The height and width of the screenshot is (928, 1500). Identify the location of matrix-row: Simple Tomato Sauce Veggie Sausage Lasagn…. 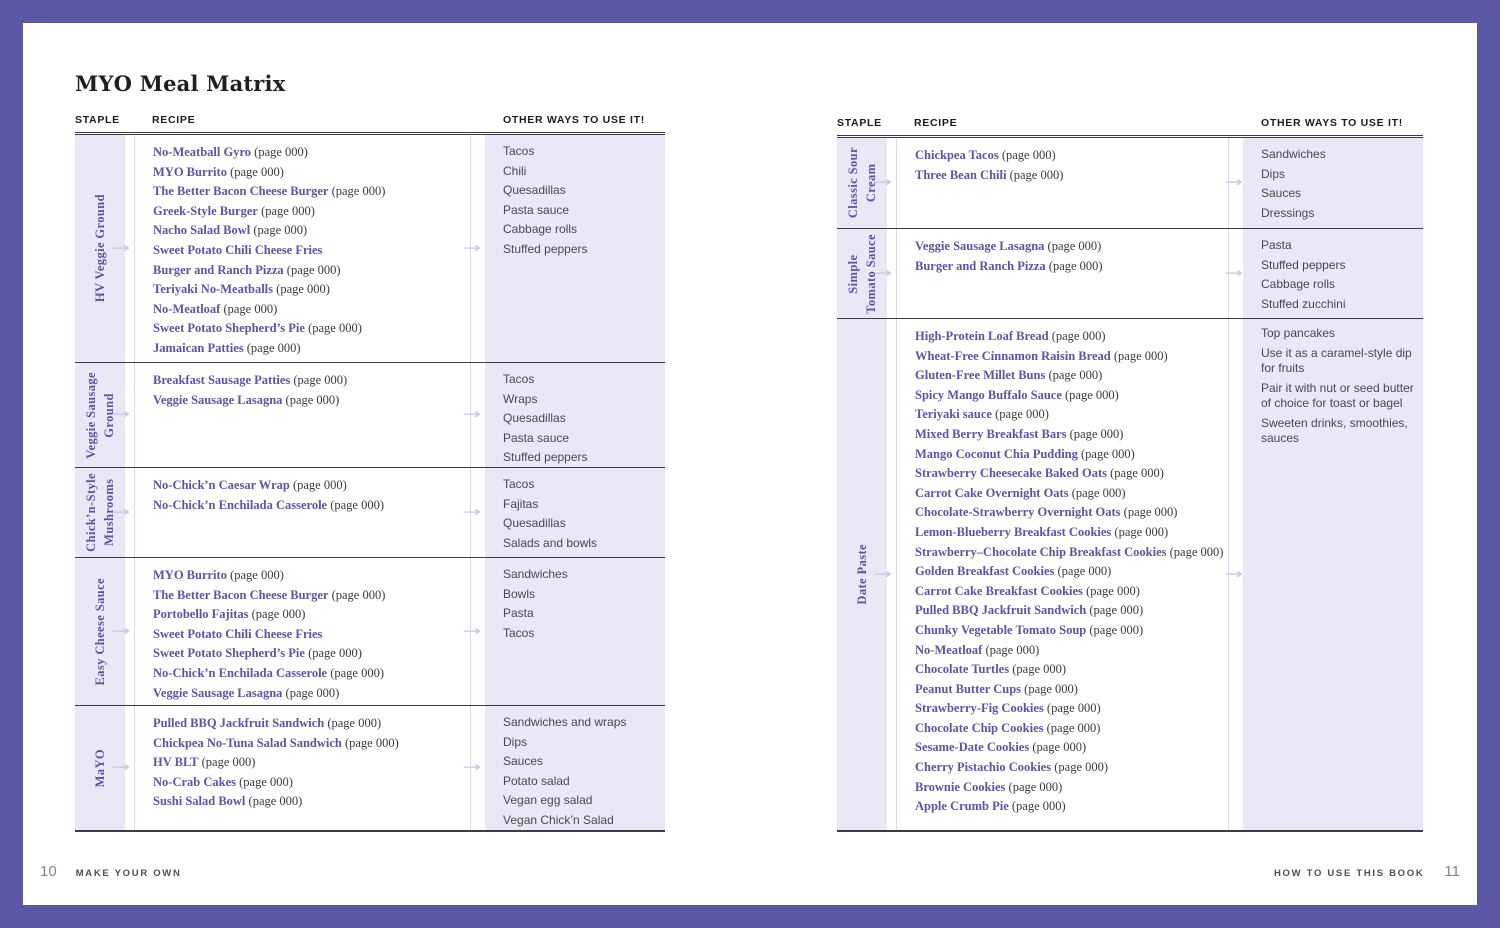
(1130, 273).